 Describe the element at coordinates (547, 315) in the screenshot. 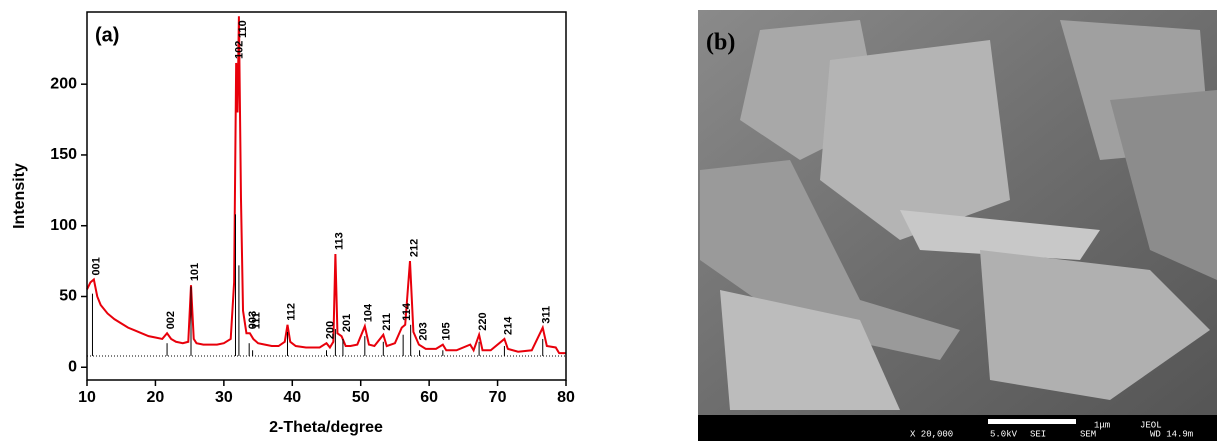

I see `peak-label: 311` at that location.